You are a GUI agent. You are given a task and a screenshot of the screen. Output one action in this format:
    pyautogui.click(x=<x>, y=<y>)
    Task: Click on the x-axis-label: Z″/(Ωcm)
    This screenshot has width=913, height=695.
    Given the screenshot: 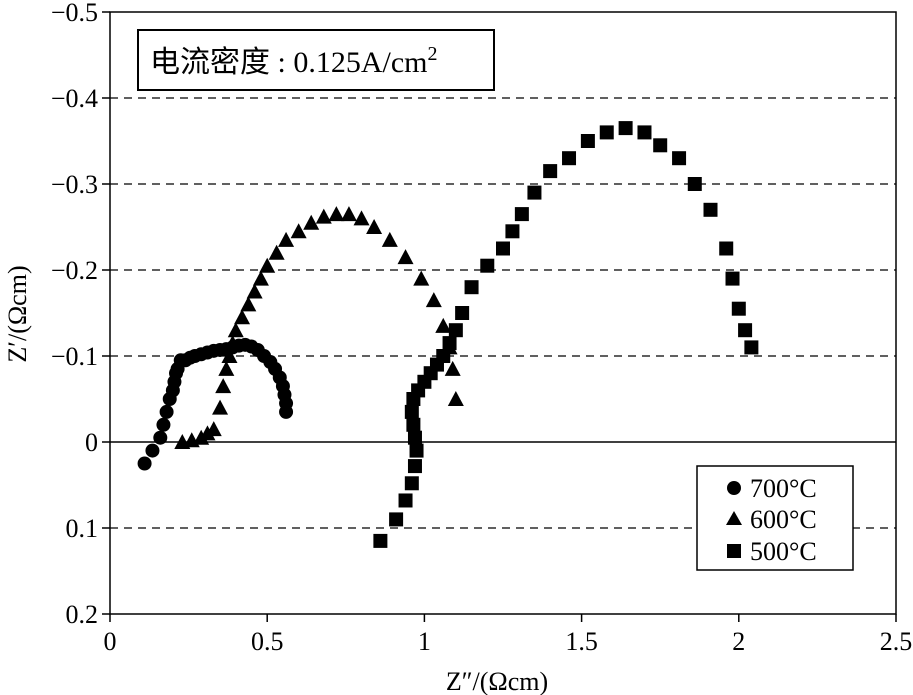 What is the action you would take?
    pyautogui.click(x=497, y=681)
    